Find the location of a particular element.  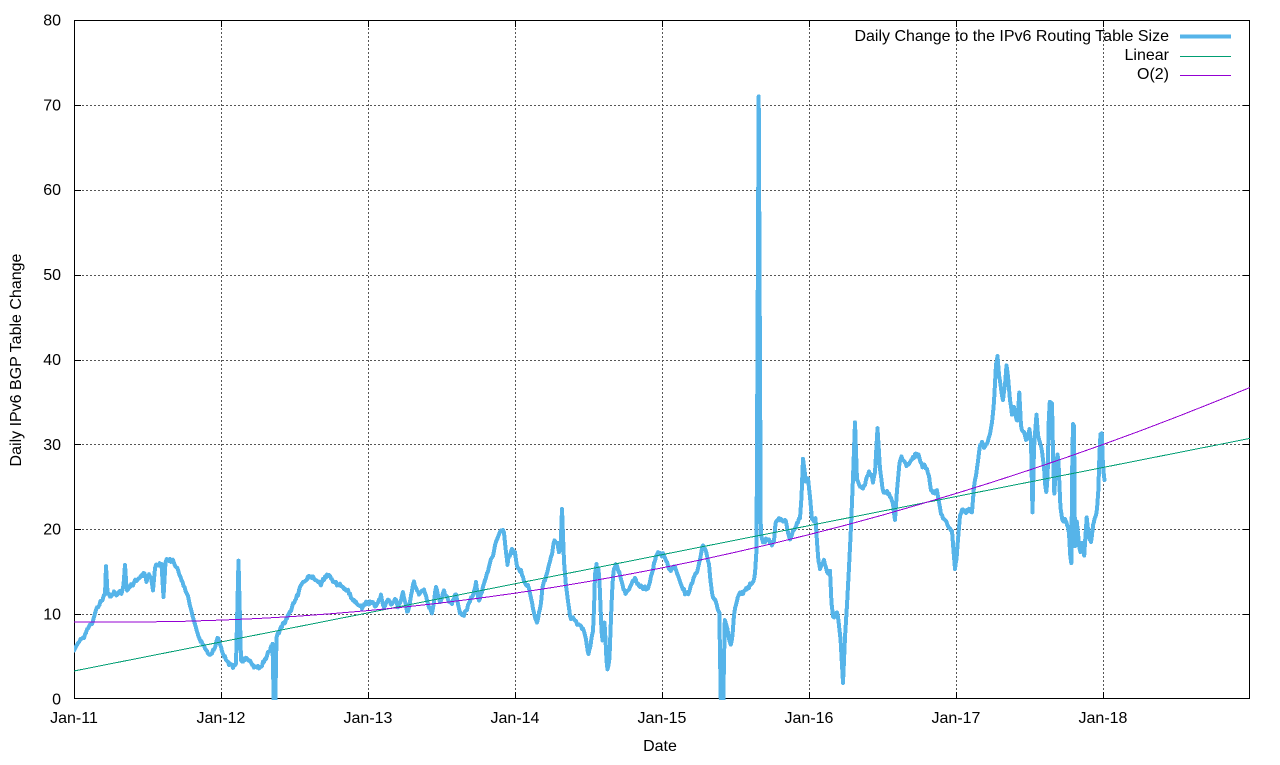

svg-text: Jan-12 is located at coordinates (221, 718).